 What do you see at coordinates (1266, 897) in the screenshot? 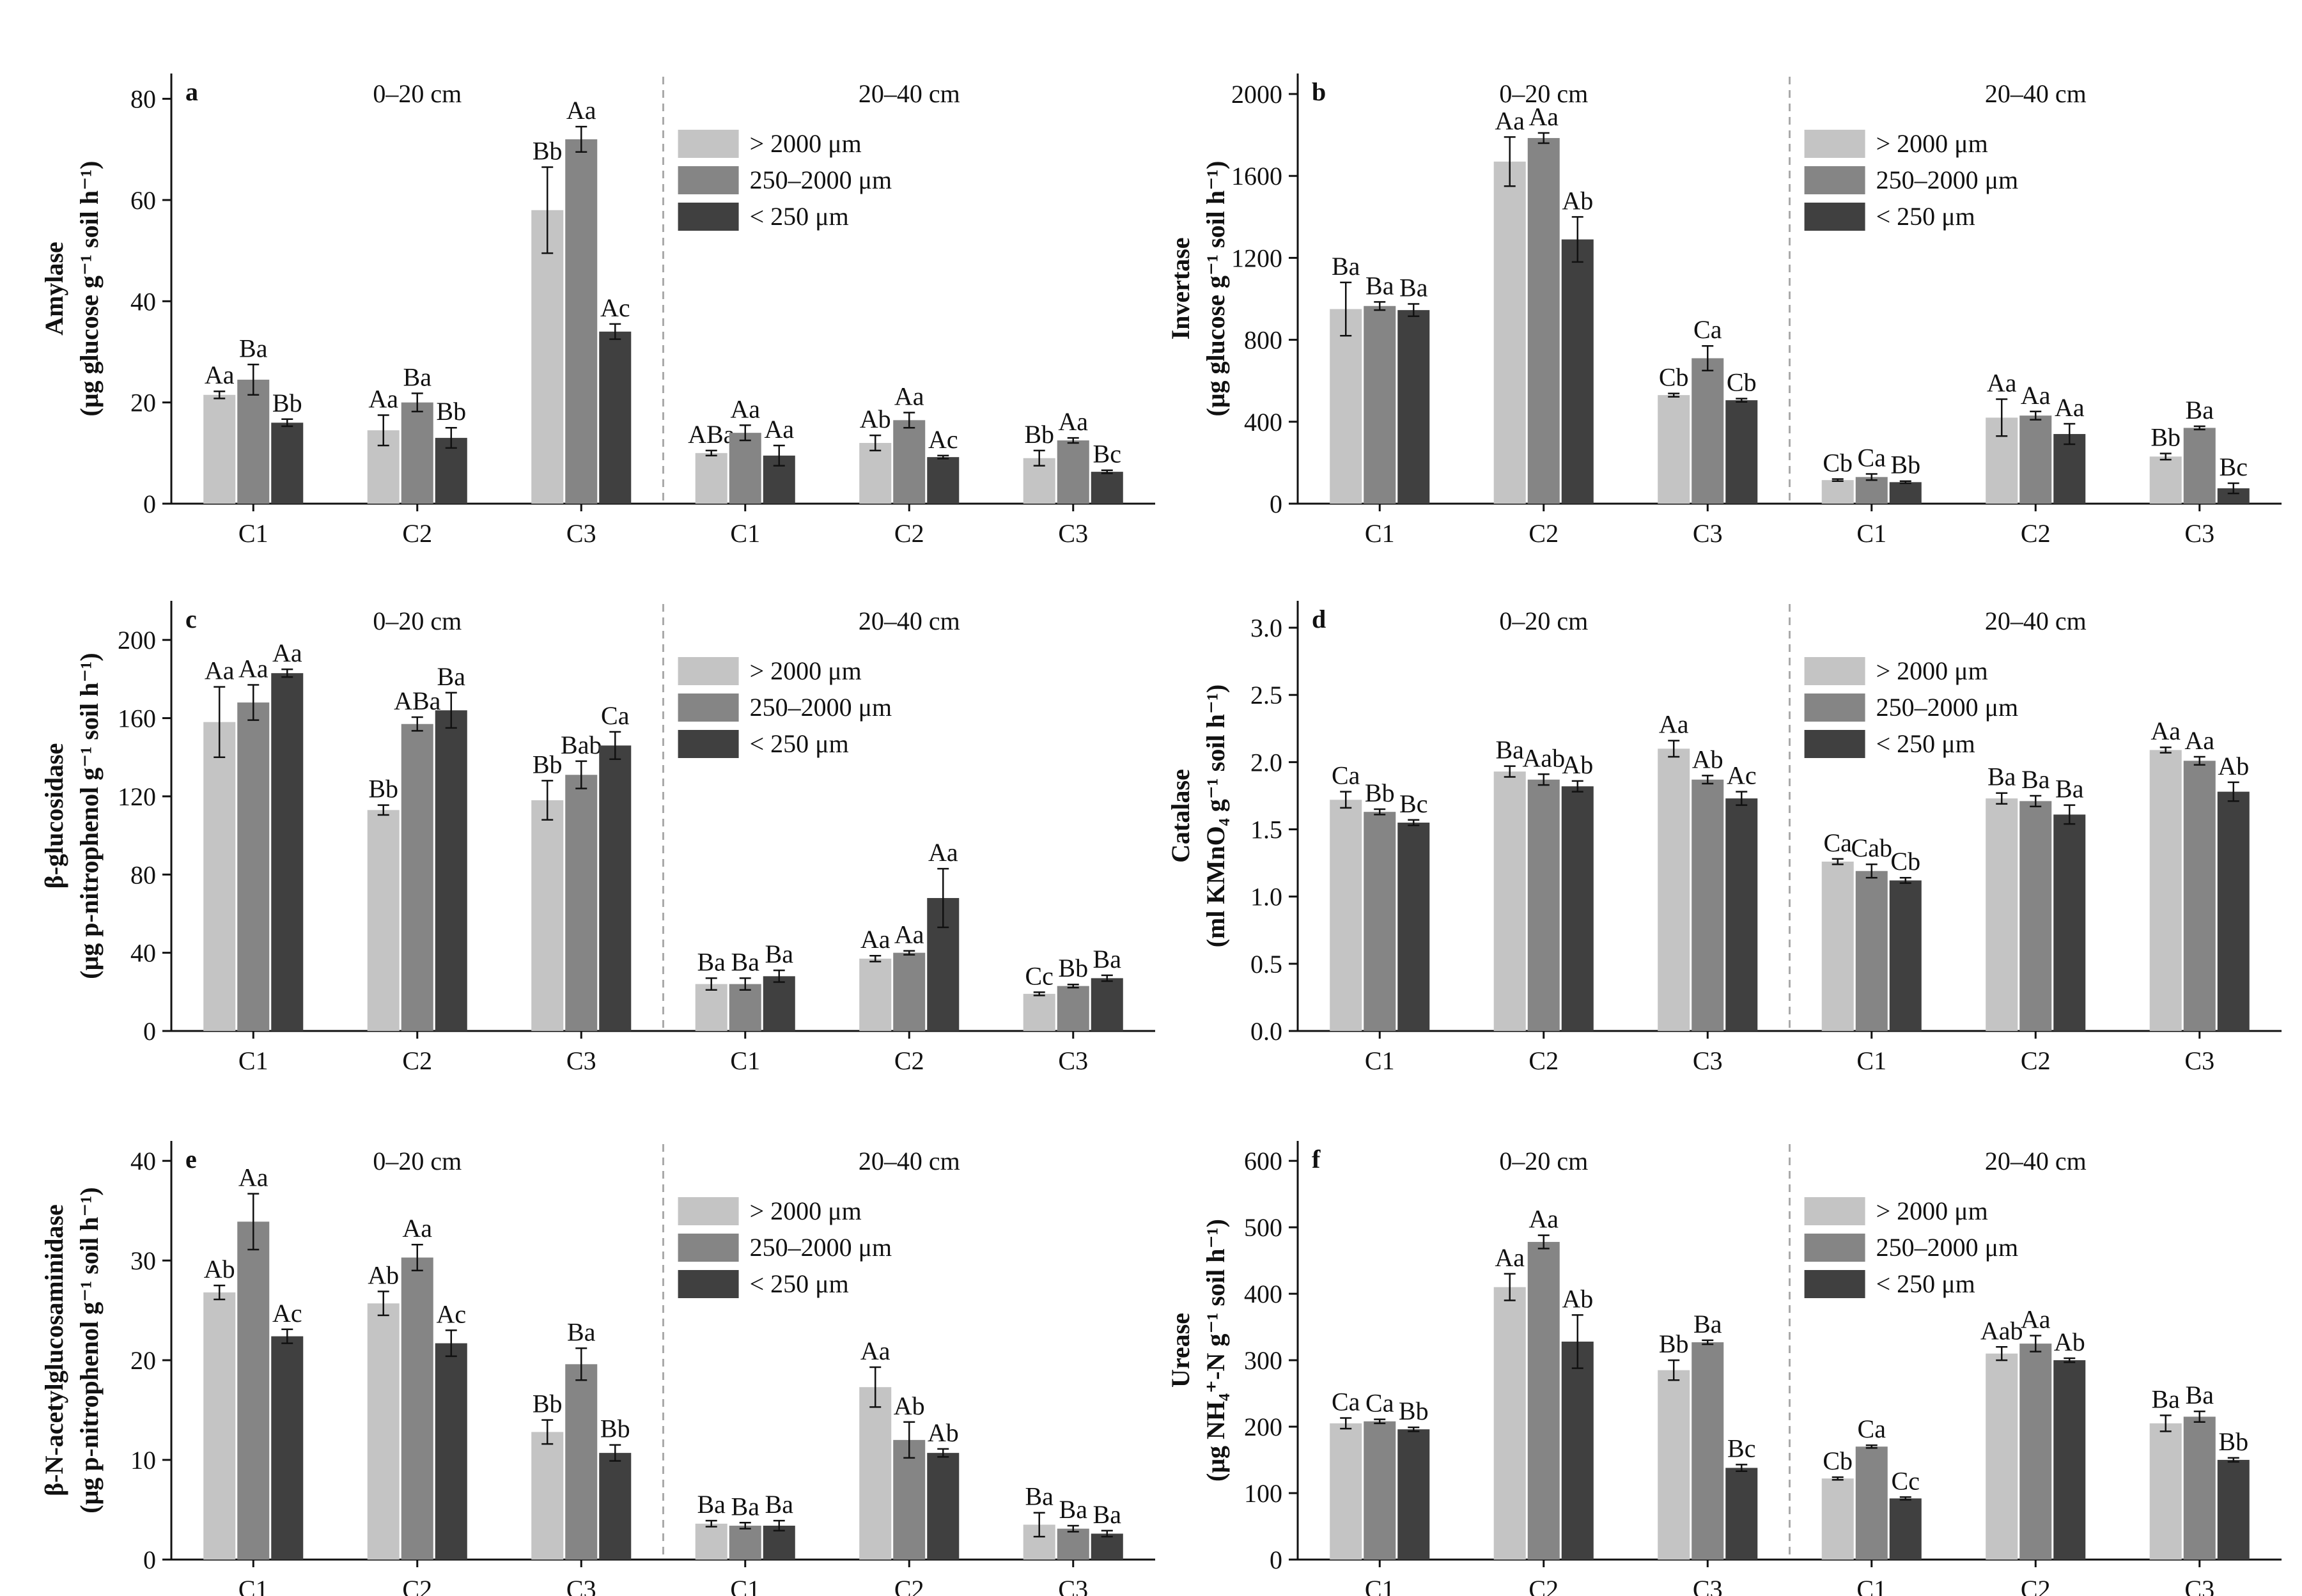
I see `y-tick-label: 1.0` at bounding box center [1266, 897].